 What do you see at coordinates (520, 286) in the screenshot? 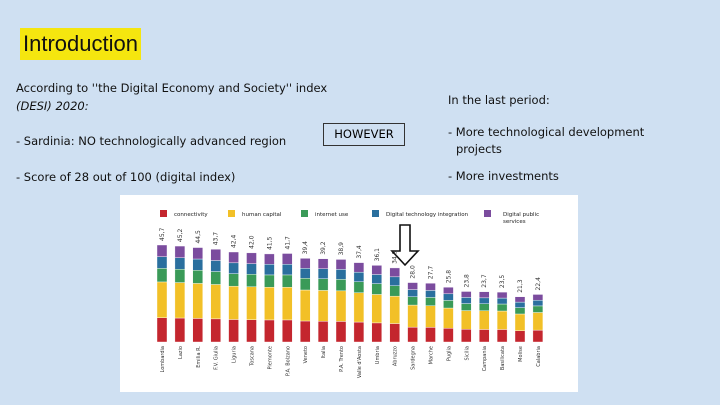
I see `total-label: 21,3` at bounding box center [520, 286].